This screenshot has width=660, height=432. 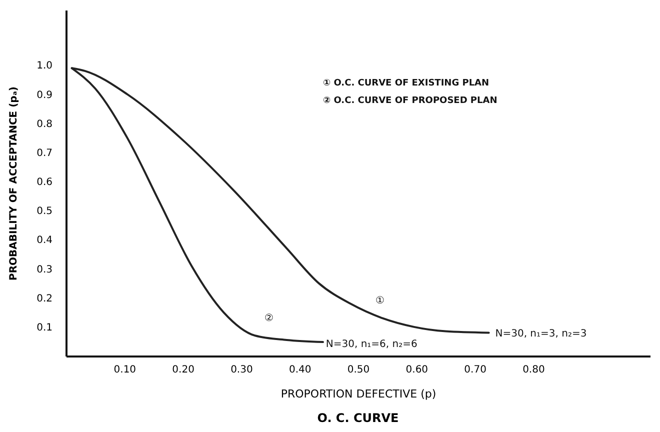 I want to click on y-tick-label: 1.0, so click(x=44, y=66).